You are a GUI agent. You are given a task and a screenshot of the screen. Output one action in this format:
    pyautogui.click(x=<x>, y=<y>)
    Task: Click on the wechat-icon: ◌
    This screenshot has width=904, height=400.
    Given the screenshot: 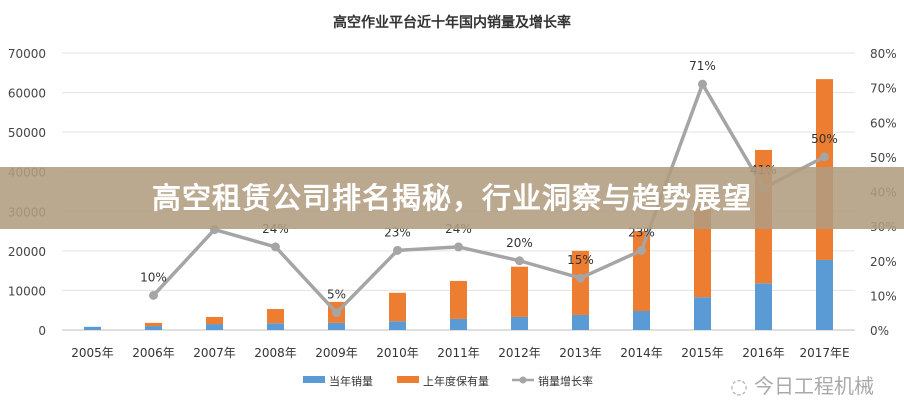 What is the action you would take?
    pyautogui.click(x=742, y=386)
    